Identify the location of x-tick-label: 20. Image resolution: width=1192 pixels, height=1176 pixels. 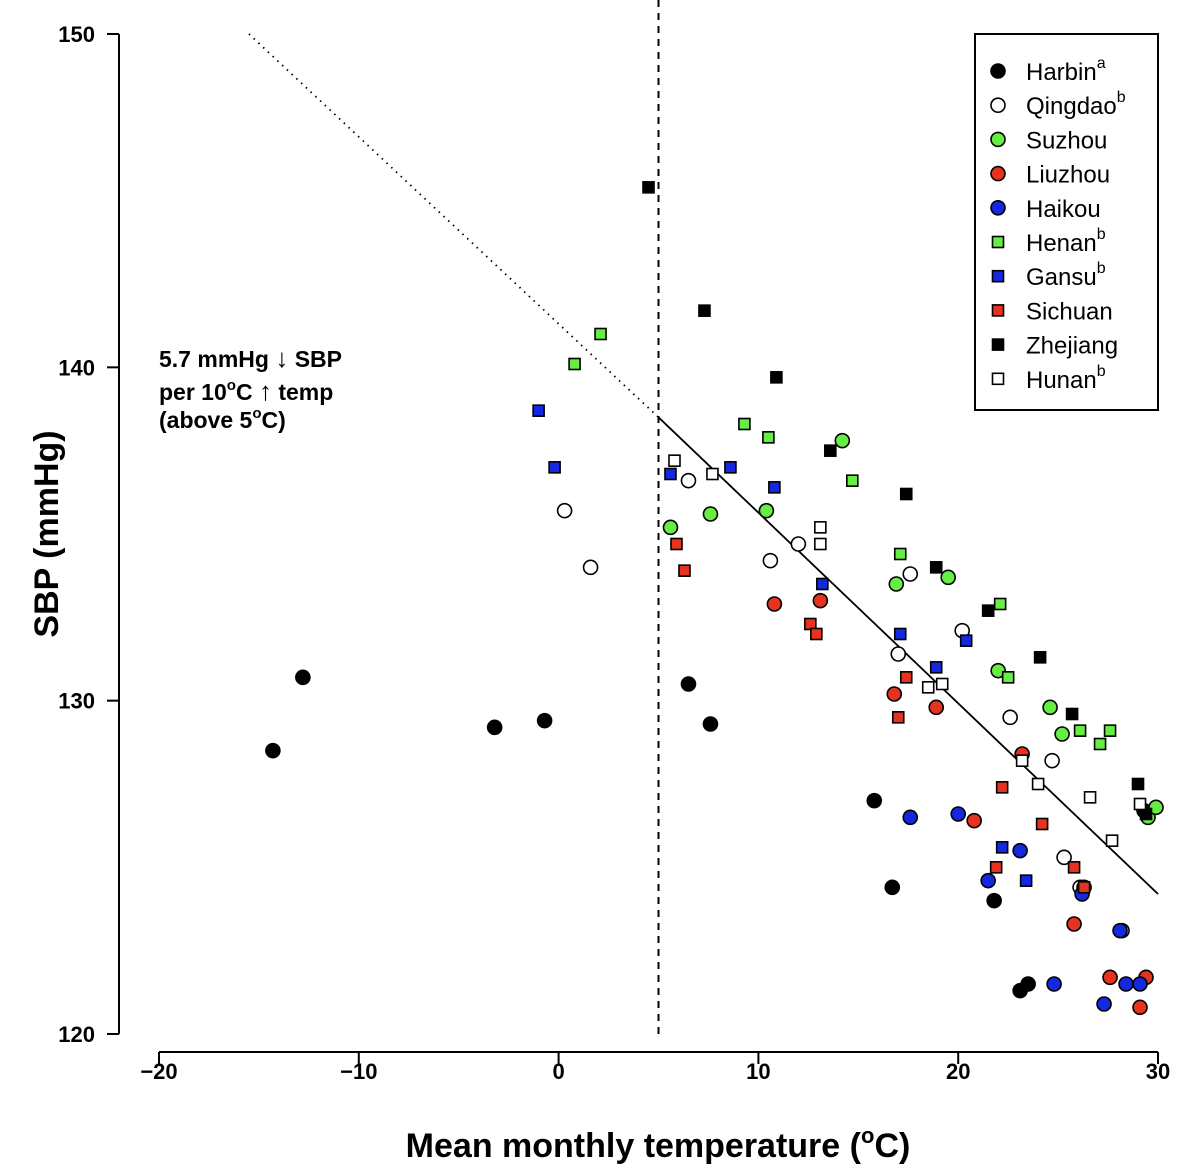
(958, 1071).